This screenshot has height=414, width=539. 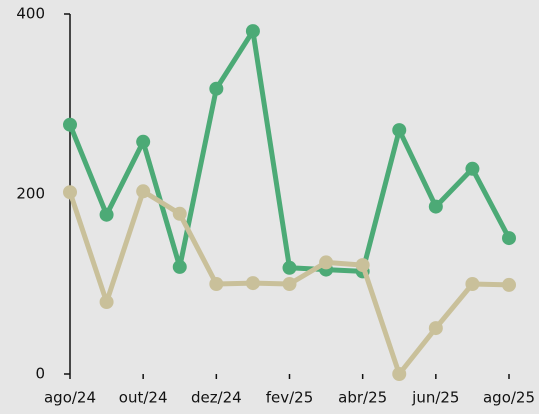 What do you see at coordinates (509, 398) in the screenshot?
I see `x-tick-label: ago/25` at bounding box center [509, 398].